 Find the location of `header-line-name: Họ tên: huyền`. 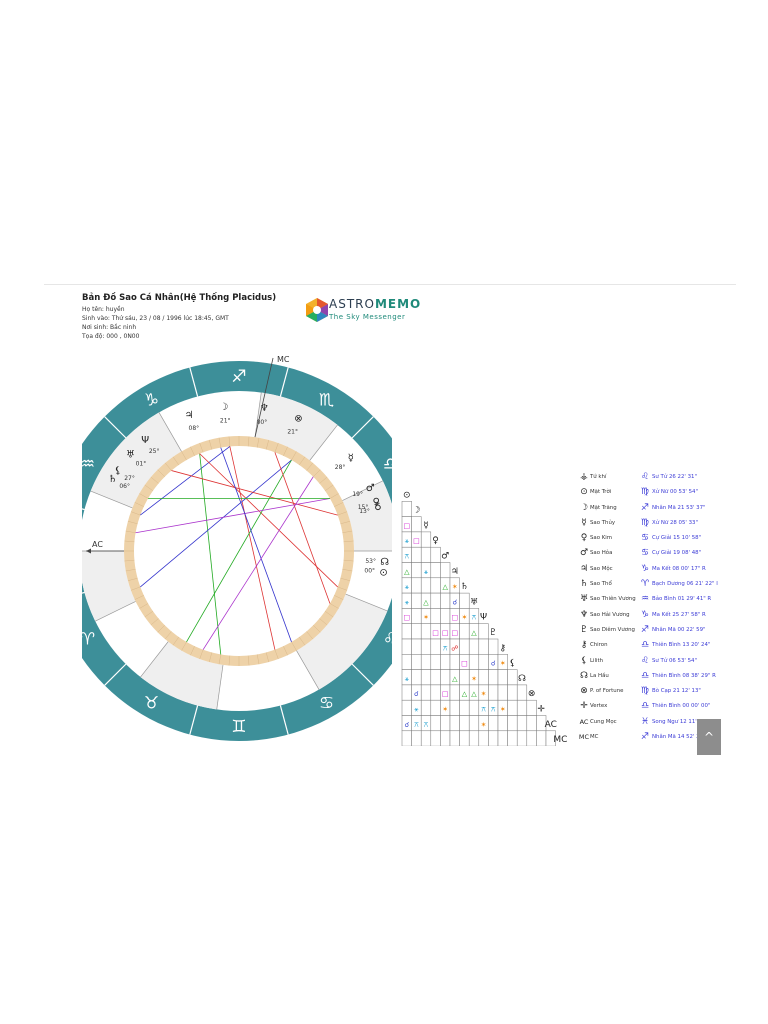

header-line-name: Họ tên: huyền is located at coordinates (103, 309).